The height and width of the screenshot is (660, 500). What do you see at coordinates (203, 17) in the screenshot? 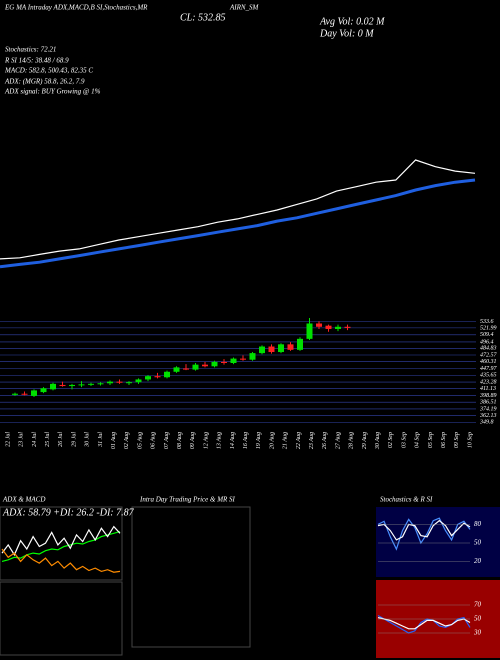
I see `header-line: CL: 532.85` at bounding box center [203, 17].